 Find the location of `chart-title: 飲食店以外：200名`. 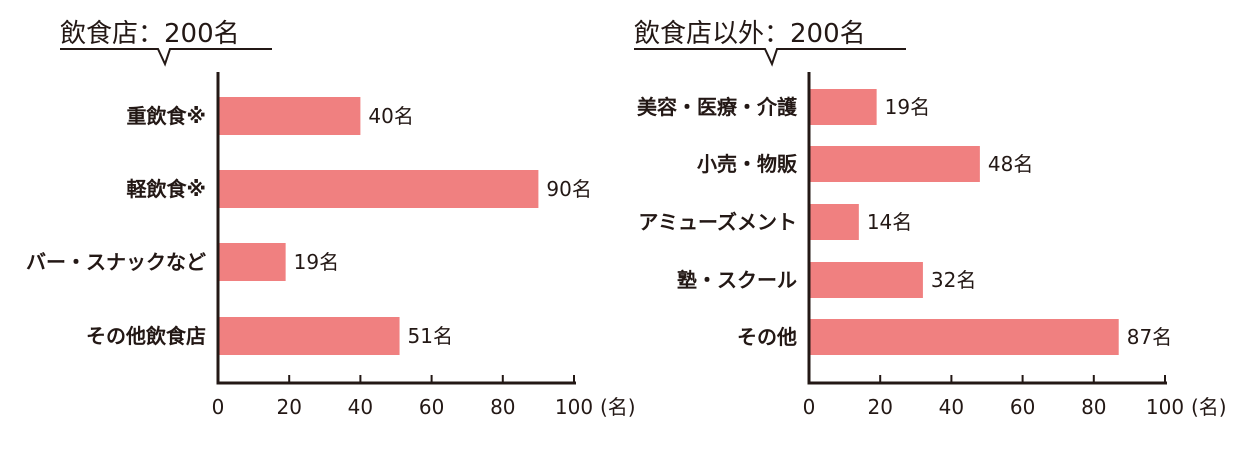

chart-title: 飲食店以外：200名 is located at coordinates (750, 34).